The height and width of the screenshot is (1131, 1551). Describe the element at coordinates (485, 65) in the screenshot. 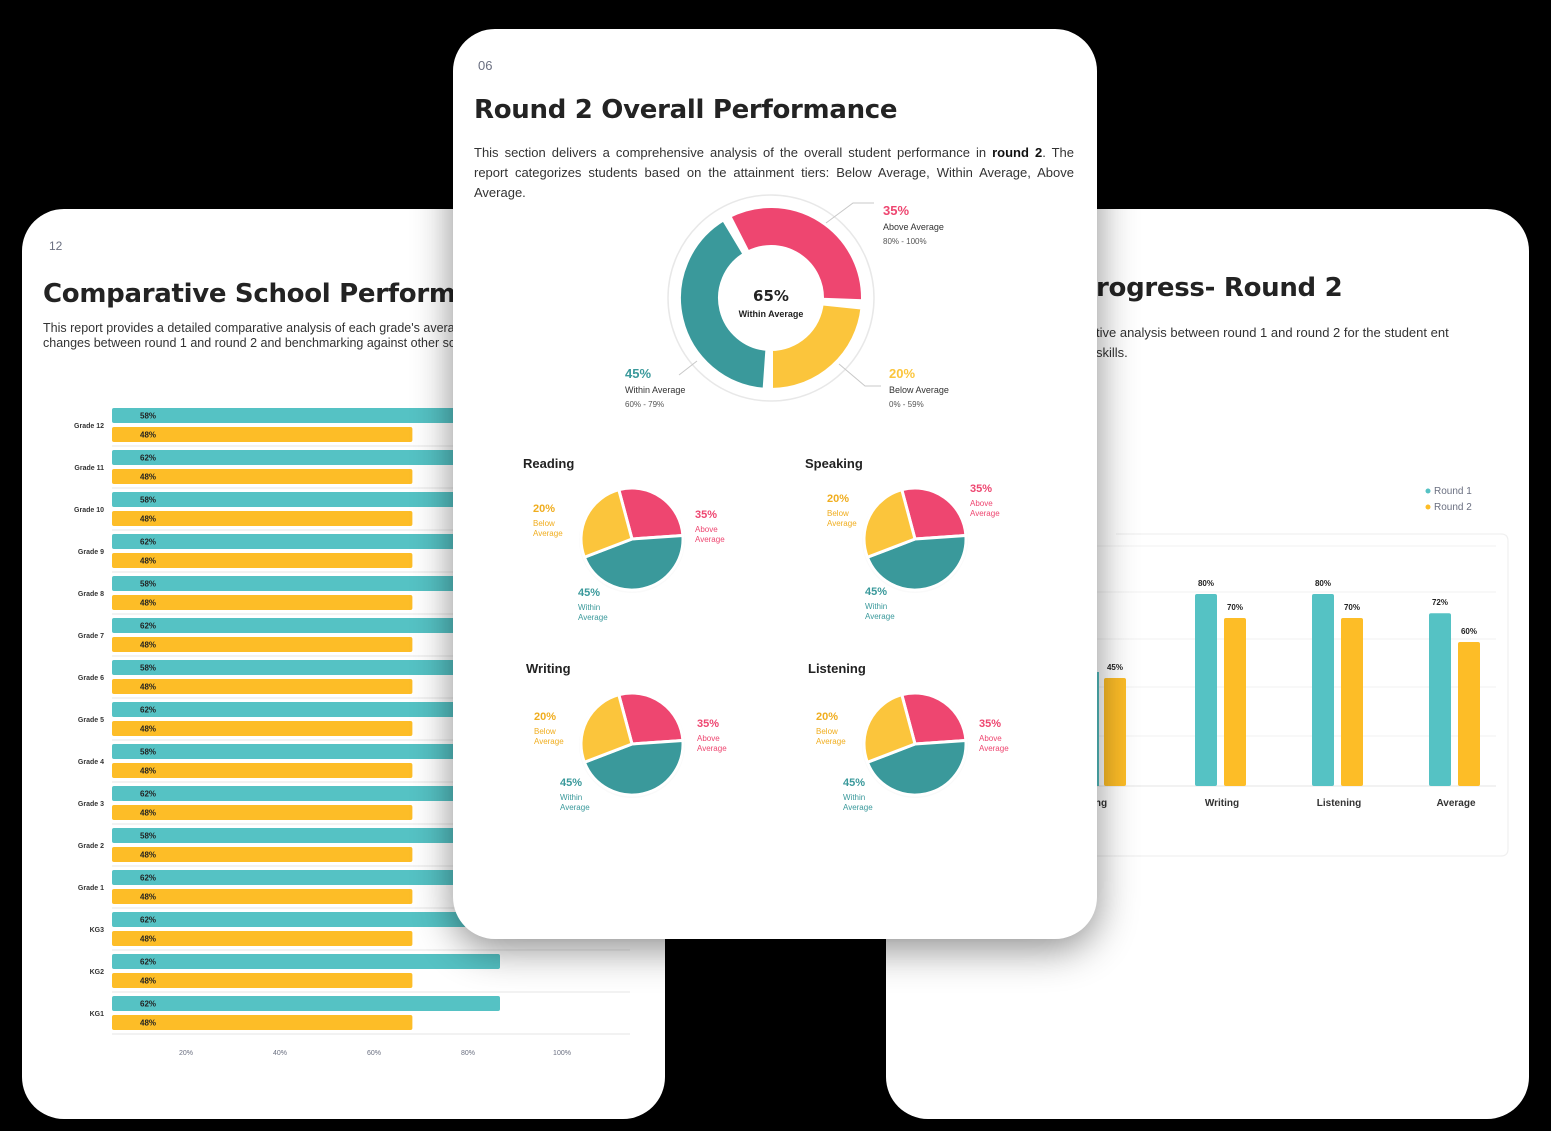

I see `page-number: 06` at that location.